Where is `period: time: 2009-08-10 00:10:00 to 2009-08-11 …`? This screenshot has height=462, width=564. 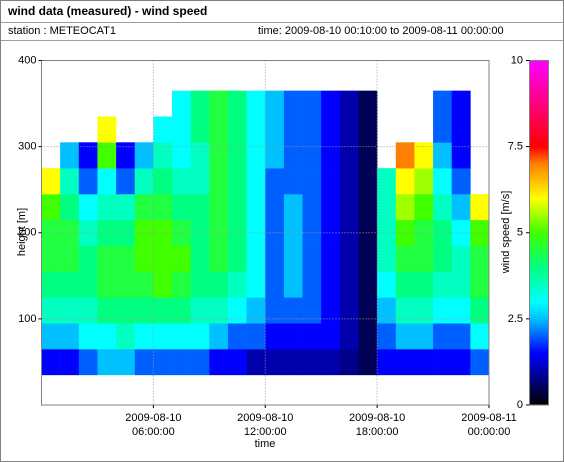
period: time: 2009-08-10 00:10:00 to 2009-08-11 … is located at coordinates (381, 31).